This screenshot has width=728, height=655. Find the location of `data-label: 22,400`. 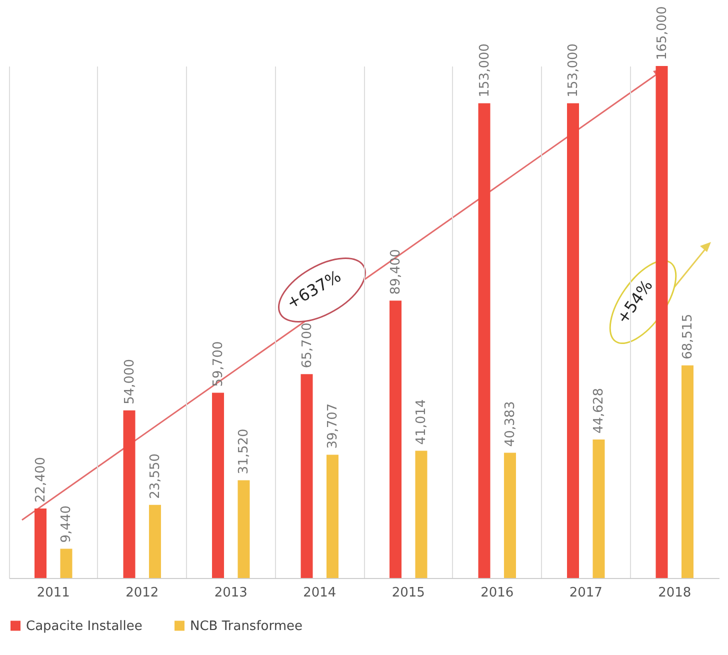

data-label: 22,400 is located at coordinates (41, 479).